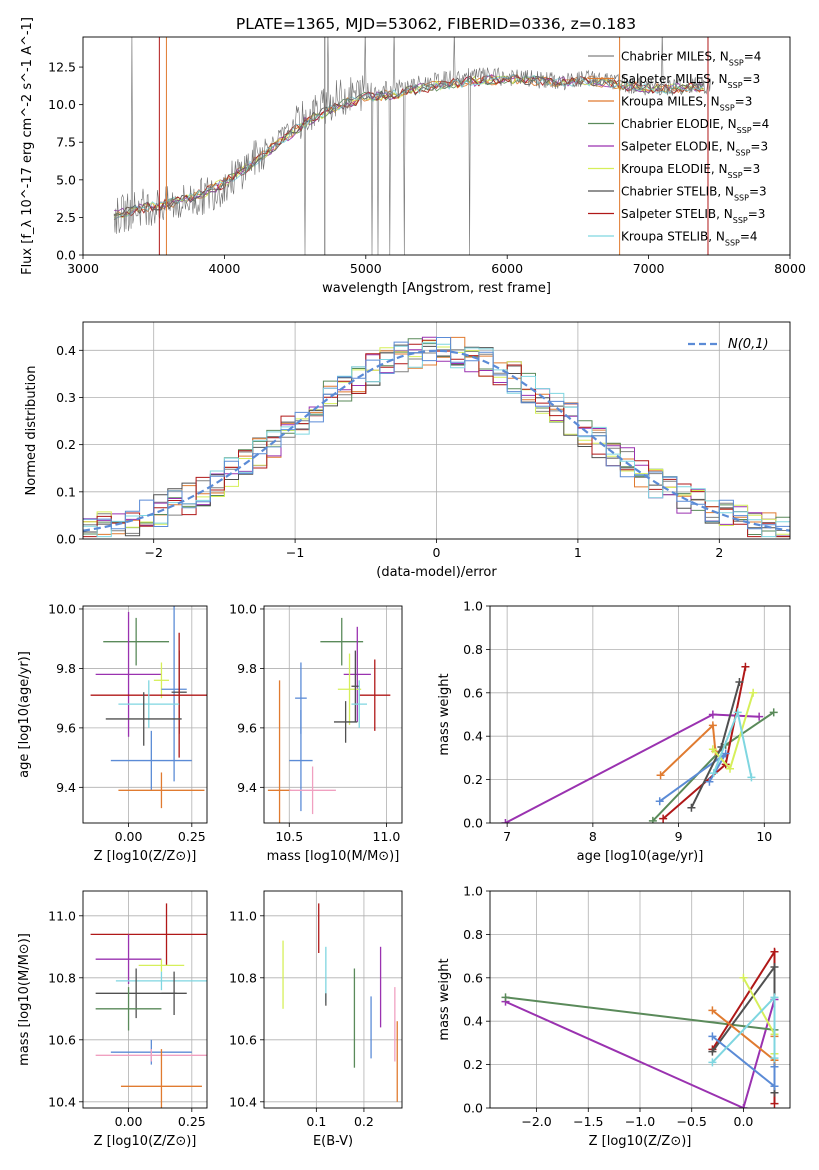 This screenshot has width=819, height=1170. Describe the element at coordinates (694, 194) in the screenshot. I see `legend-entry: Chabrier STELIB, NSSP=3` at that location.